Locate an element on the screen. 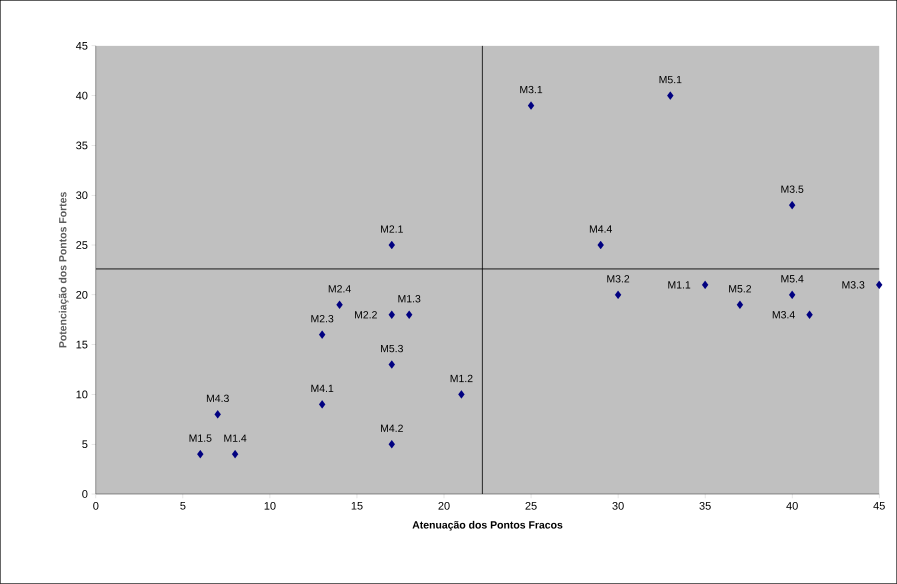 The image size is (897, 584). annotation: M2.3 is located at coordinates (322, 318).